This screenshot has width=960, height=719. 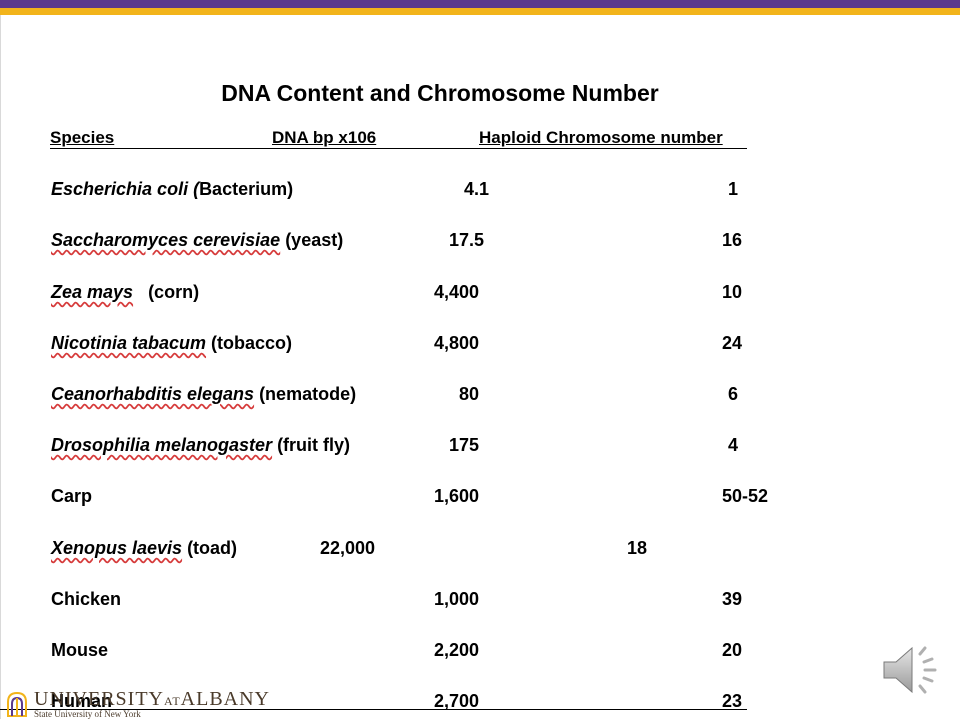 I want to click on species-common: (fruit fly), so click(x=311, y=445).